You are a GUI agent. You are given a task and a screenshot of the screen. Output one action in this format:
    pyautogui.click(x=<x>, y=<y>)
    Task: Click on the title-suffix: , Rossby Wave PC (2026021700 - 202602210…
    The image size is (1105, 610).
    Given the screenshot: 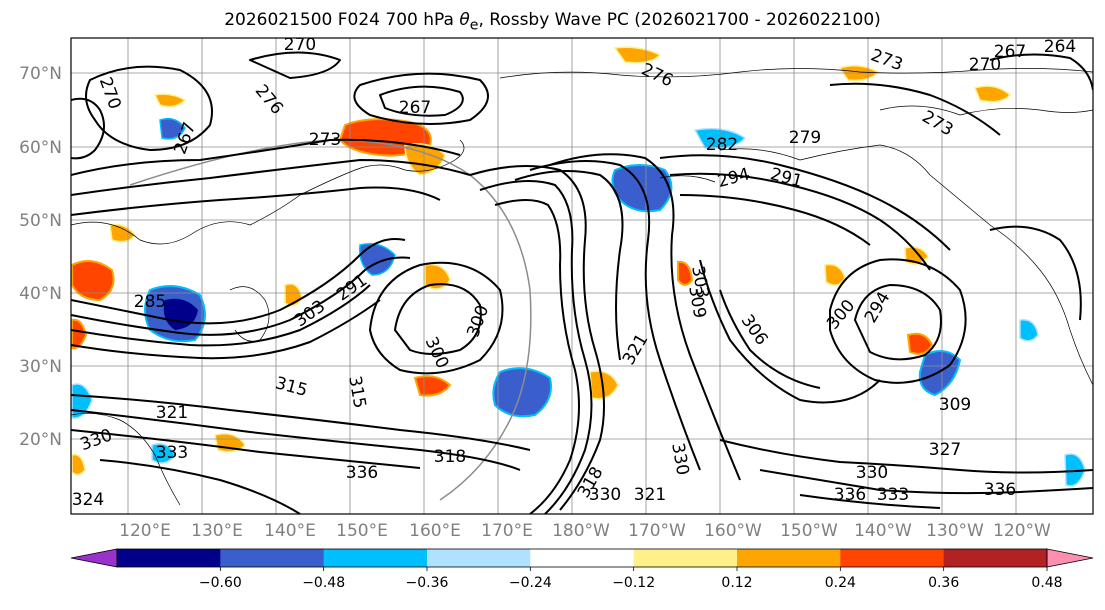 What is the action you would take?
    pyautogui.click(x=679, y=20)
    